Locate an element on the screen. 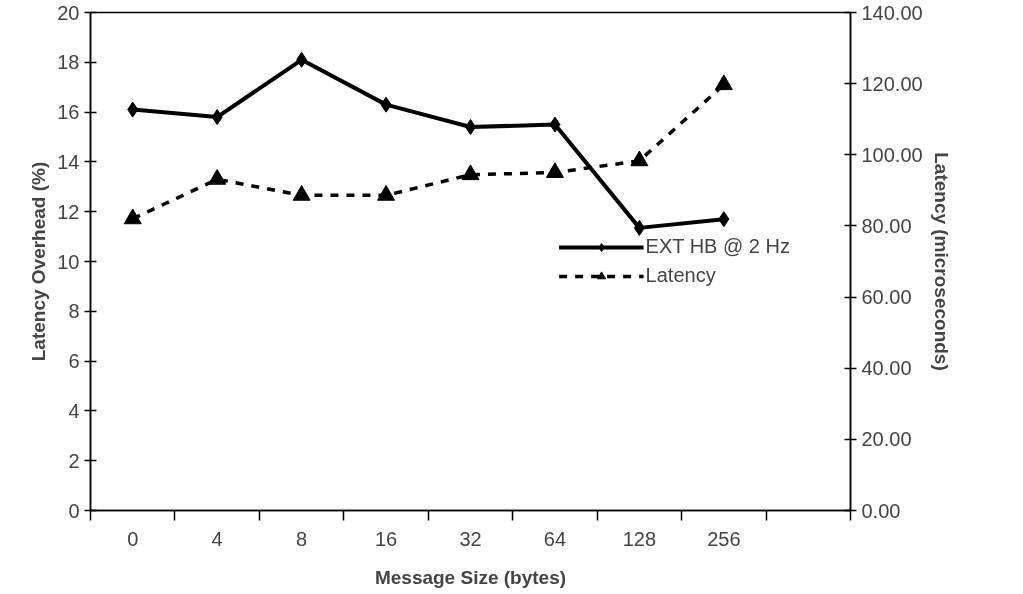 The image size is (1023, 594). y-tick-label: 0 is located at coordinates (74, 510).